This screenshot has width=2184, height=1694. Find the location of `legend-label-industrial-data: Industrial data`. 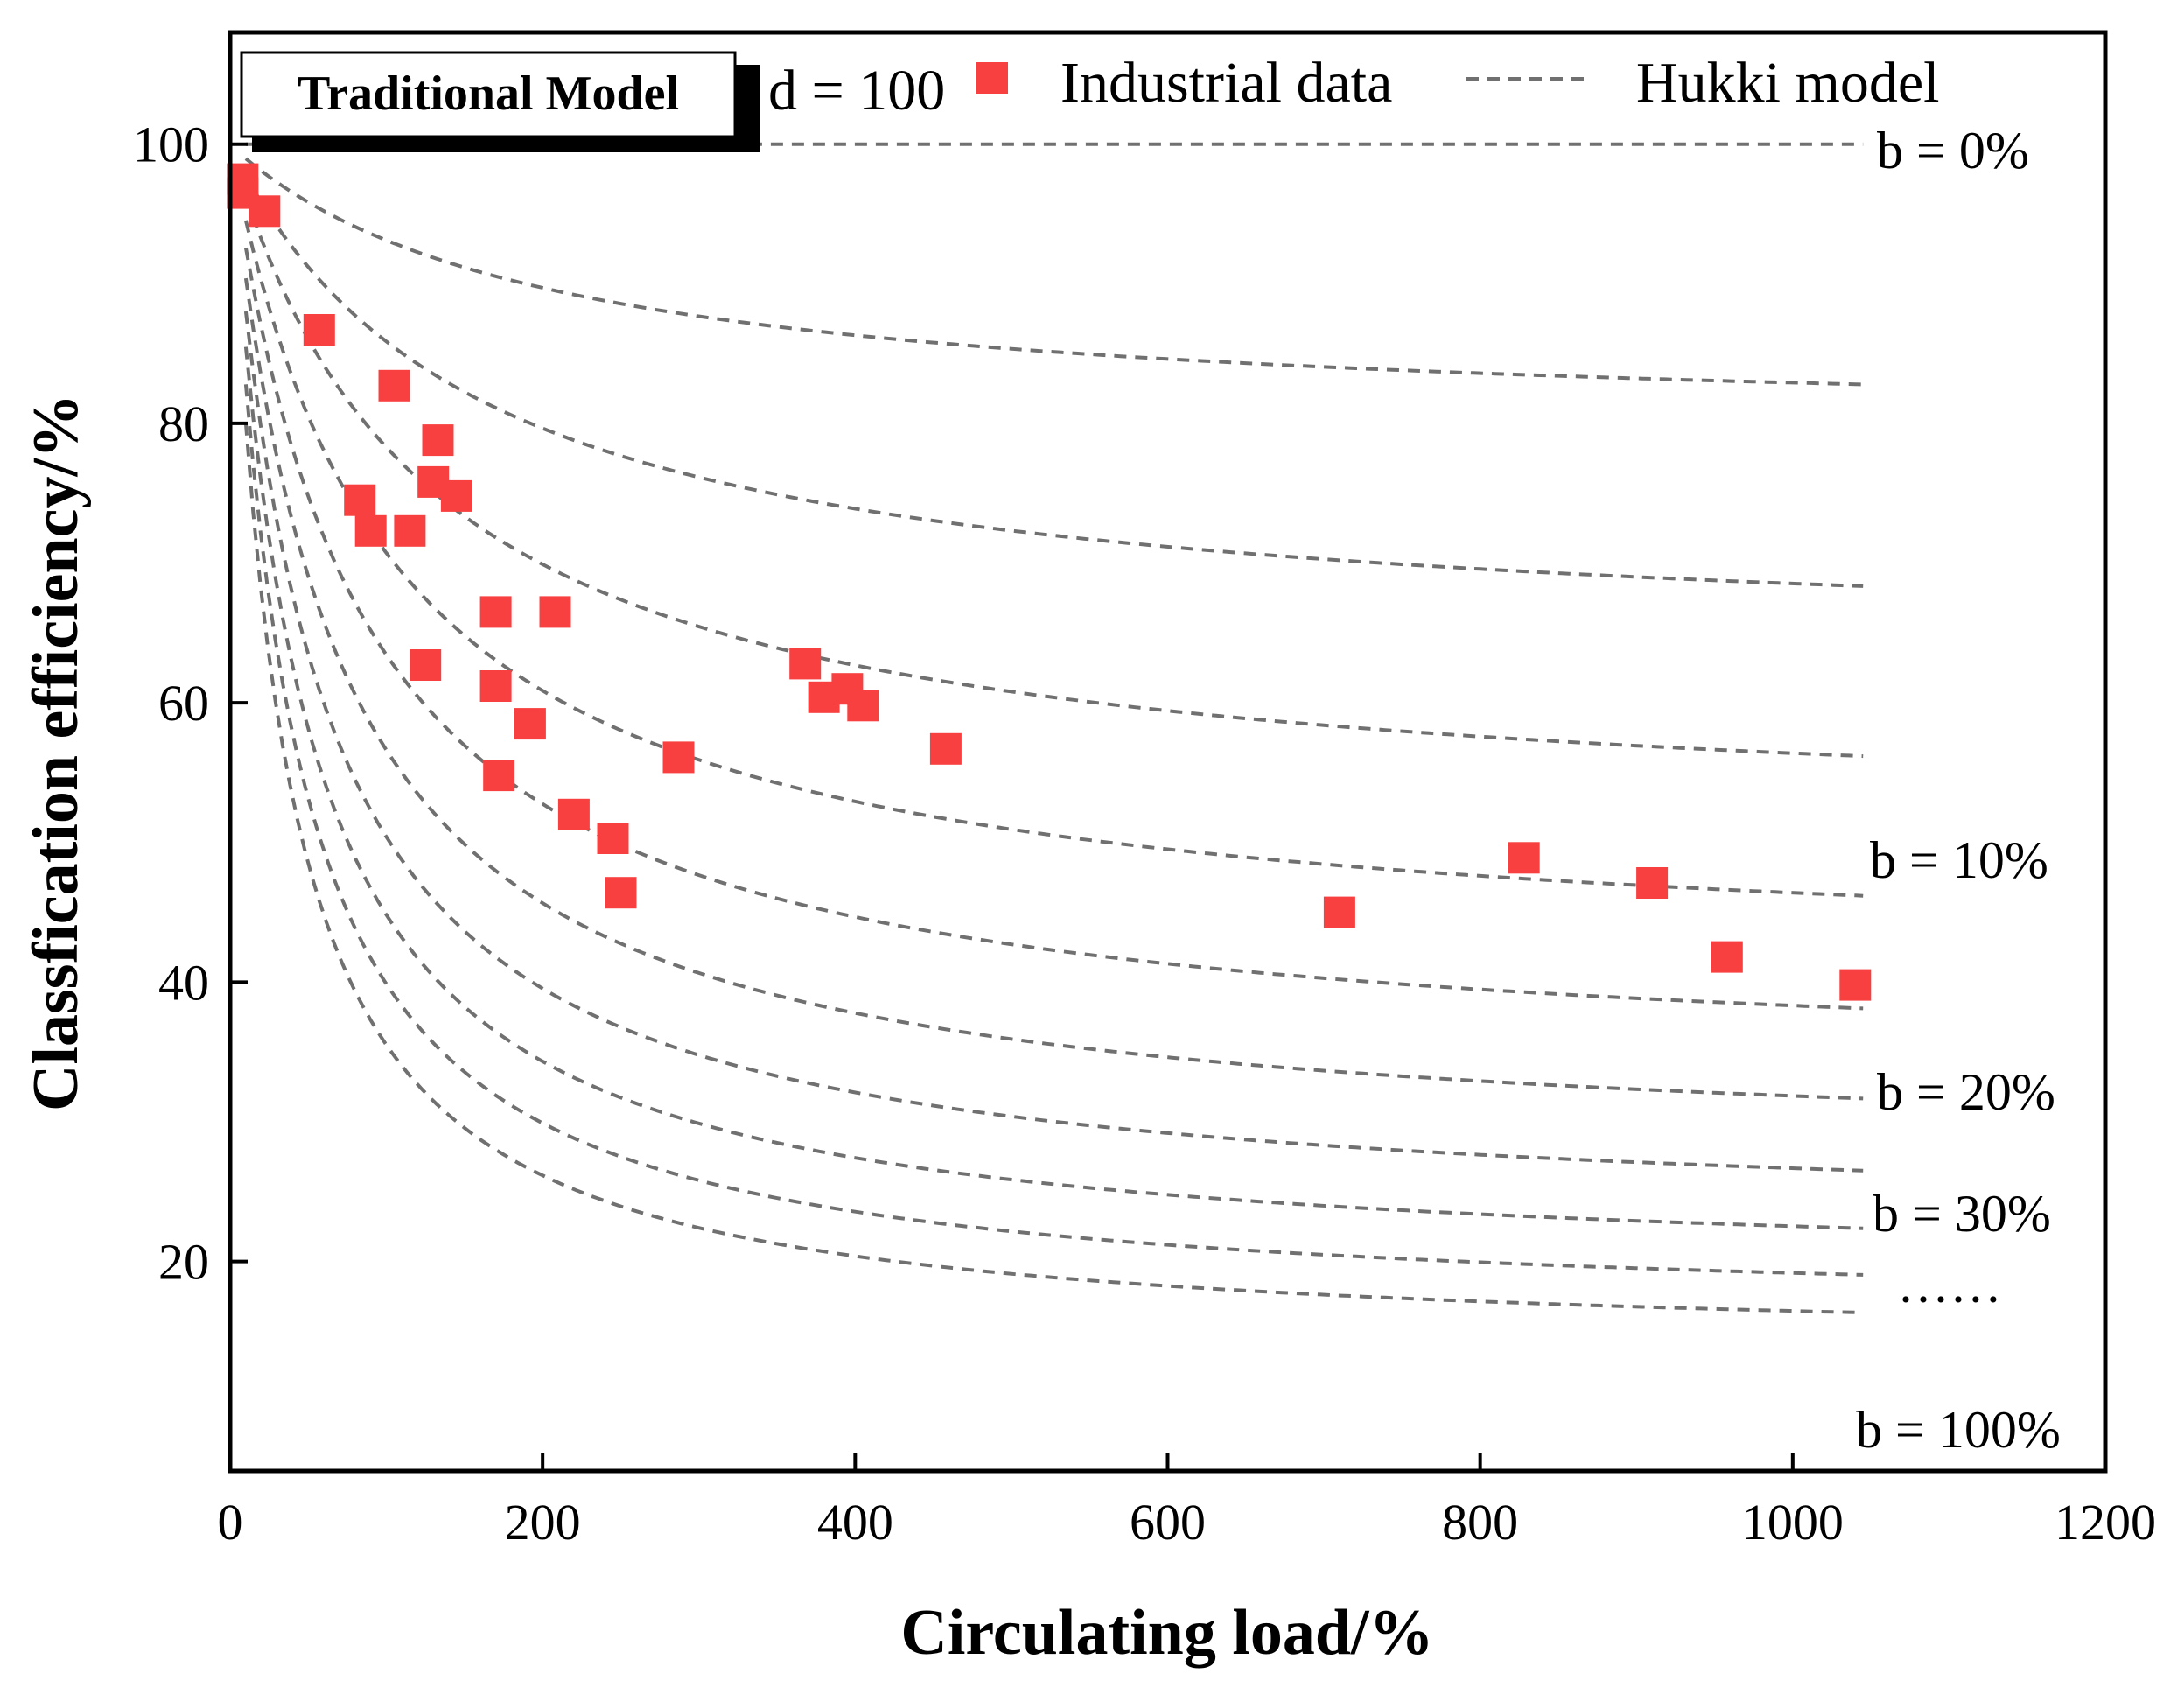

legend-label-industrial-data: Industrial data is located at coordinates (1226, 83).